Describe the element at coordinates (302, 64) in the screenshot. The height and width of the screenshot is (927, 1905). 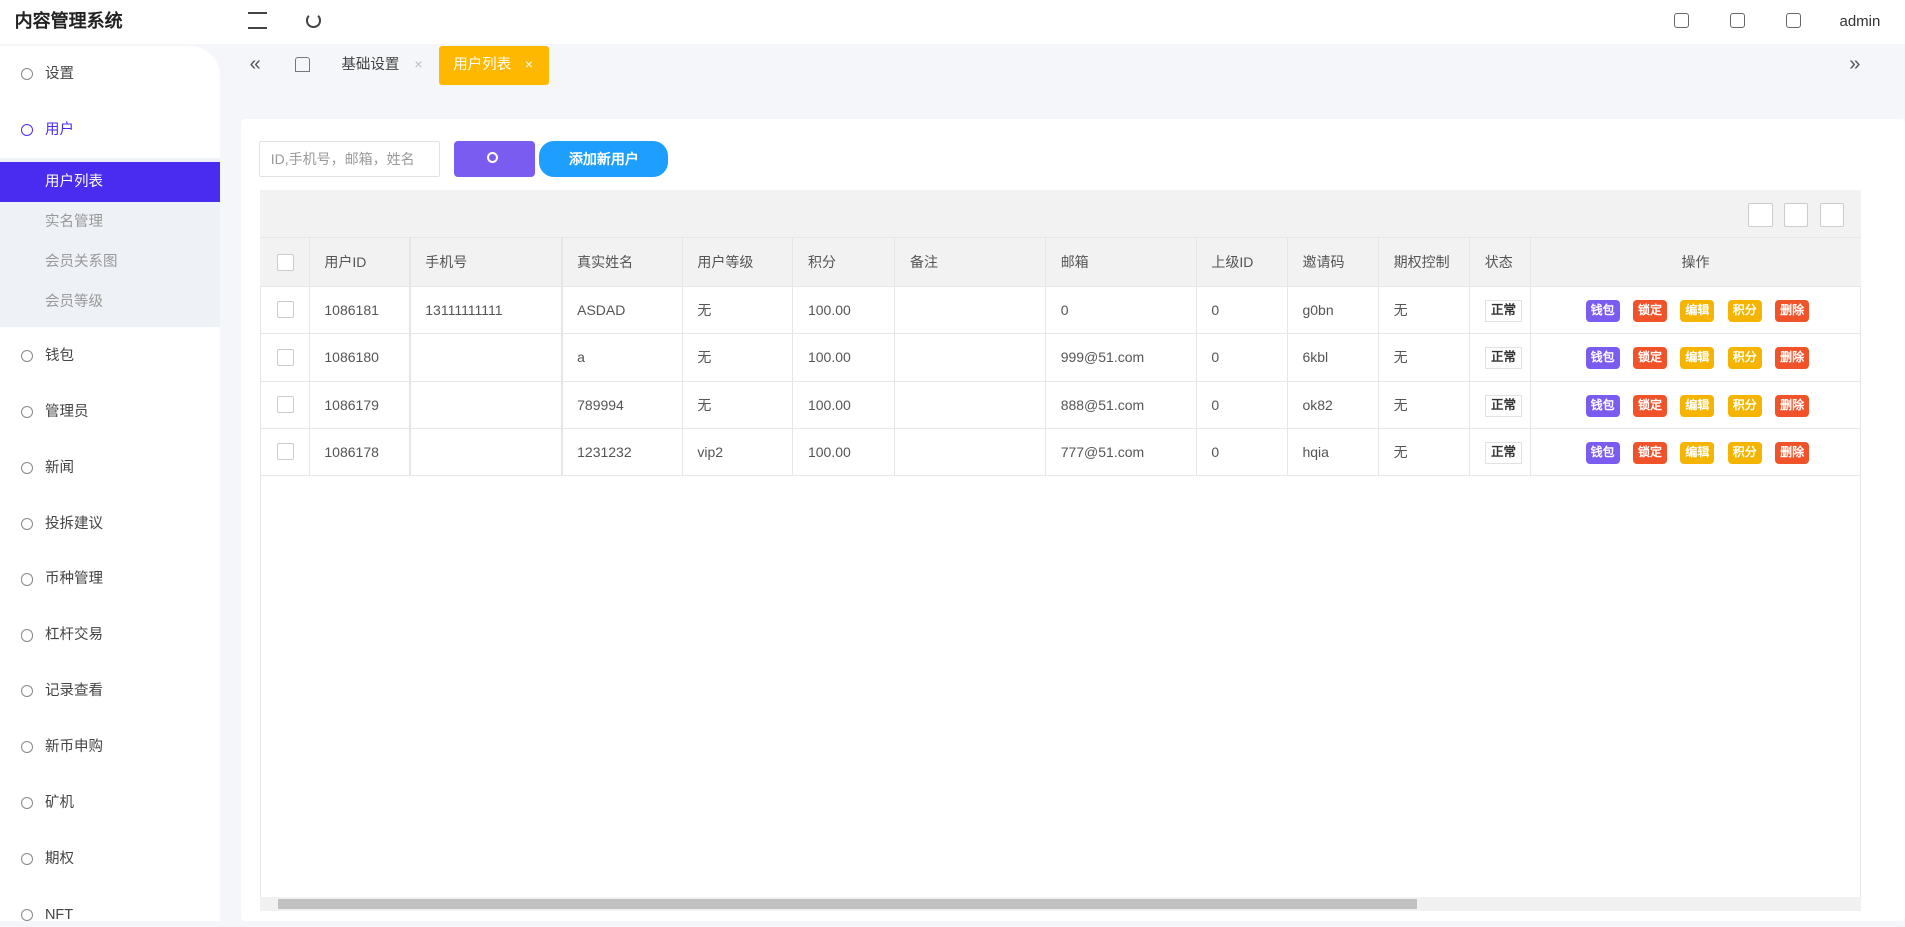
I see `home-icon` at that location.